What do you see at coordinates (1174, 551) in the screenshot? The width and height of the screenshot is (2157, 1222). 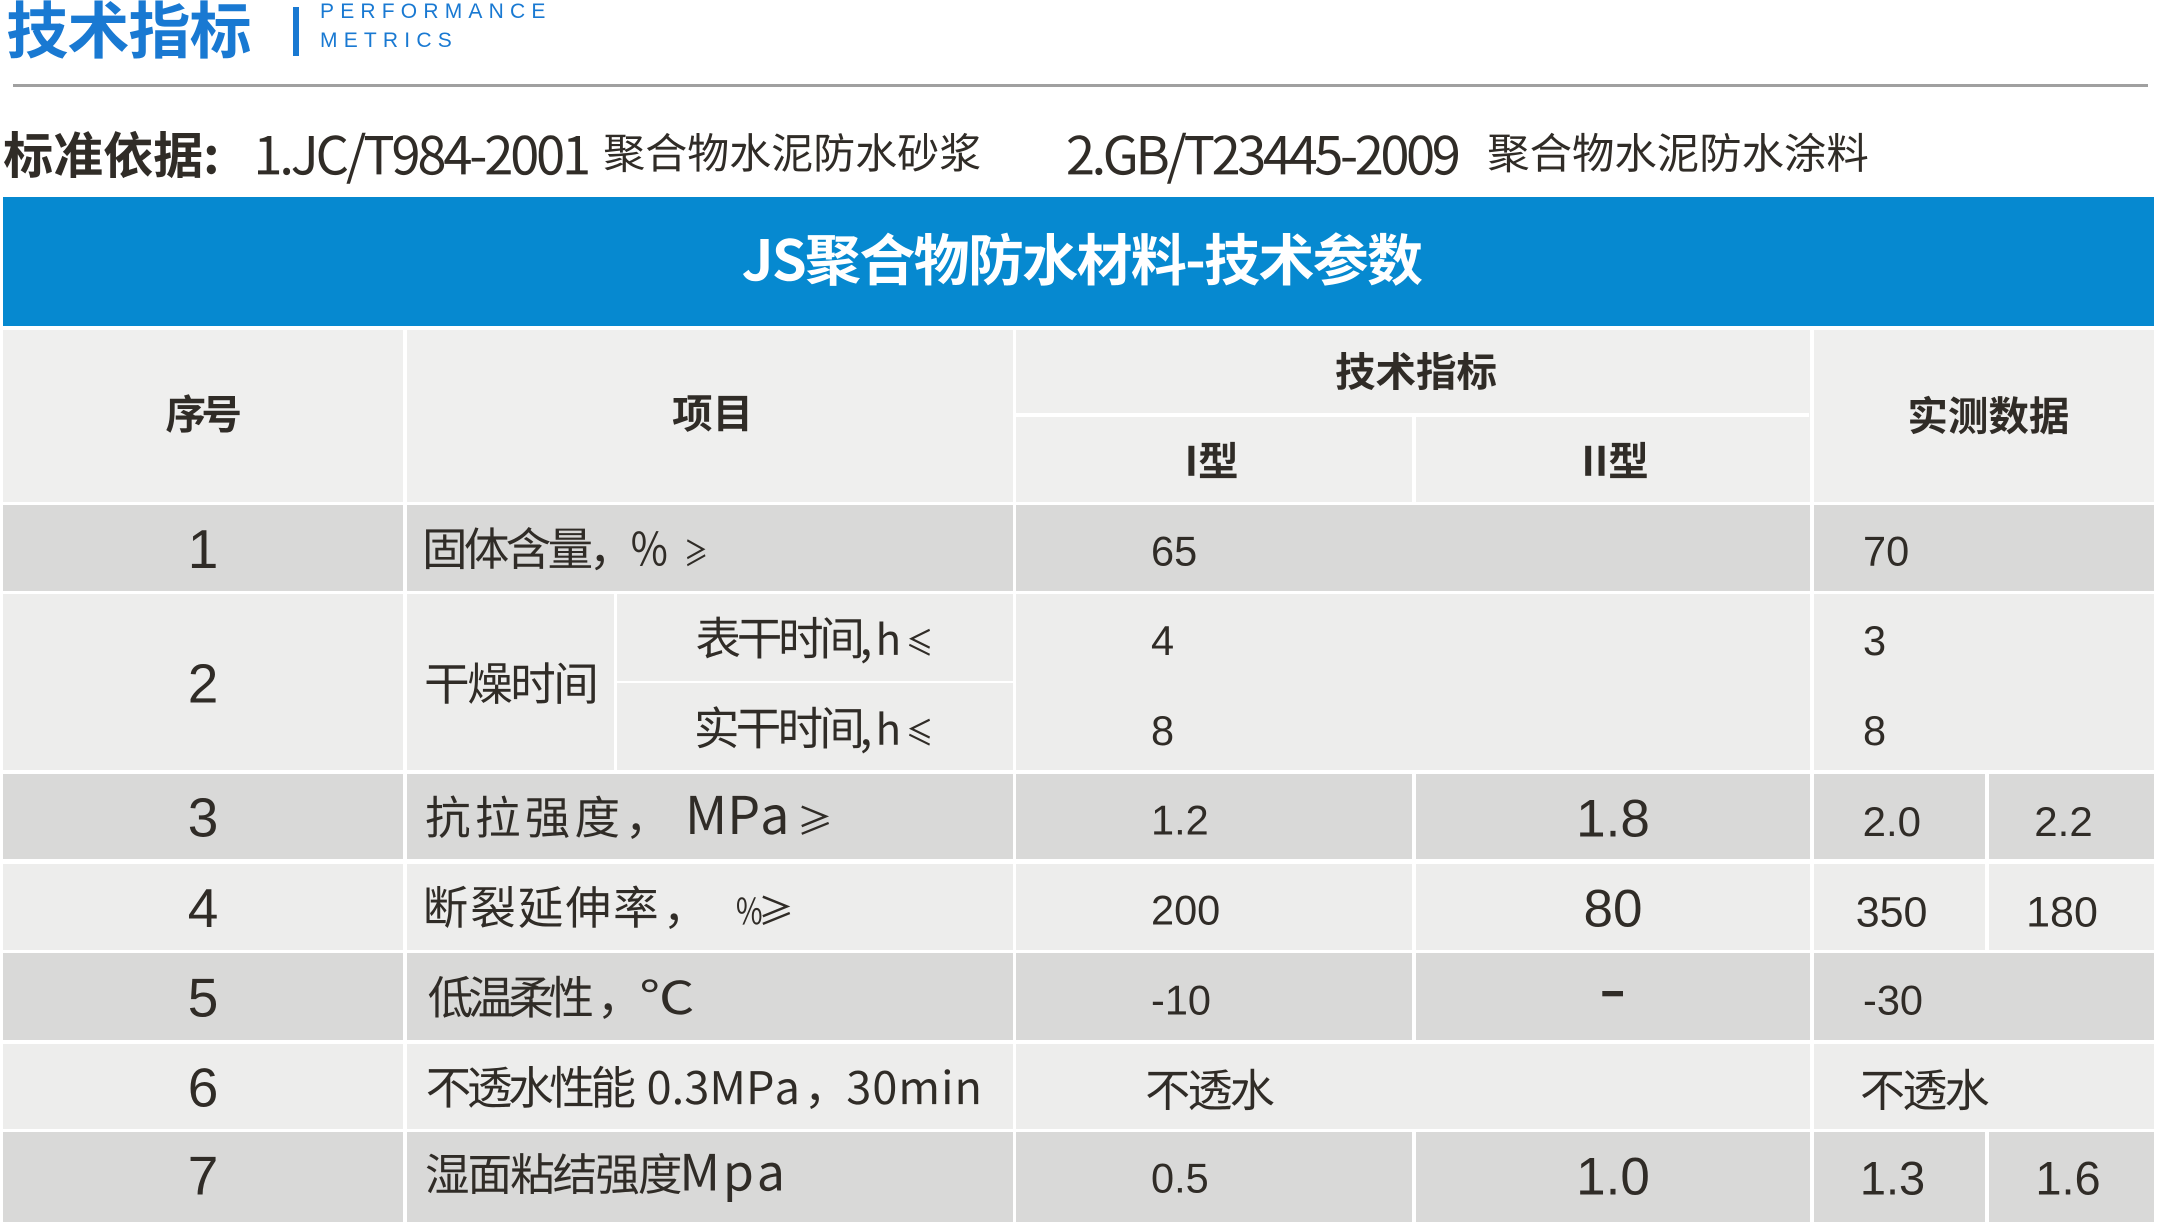 I see `svg-text: 65` at bounding box center [1174, 551].